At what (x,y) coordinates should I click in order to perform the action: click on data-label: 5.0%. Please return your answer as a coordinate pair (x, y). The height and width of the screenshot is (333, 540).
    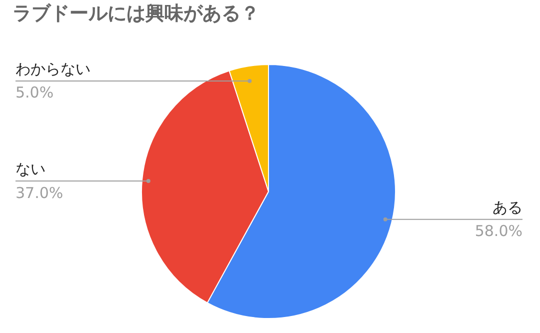
    Looking at the image, I should click on (35, 93).